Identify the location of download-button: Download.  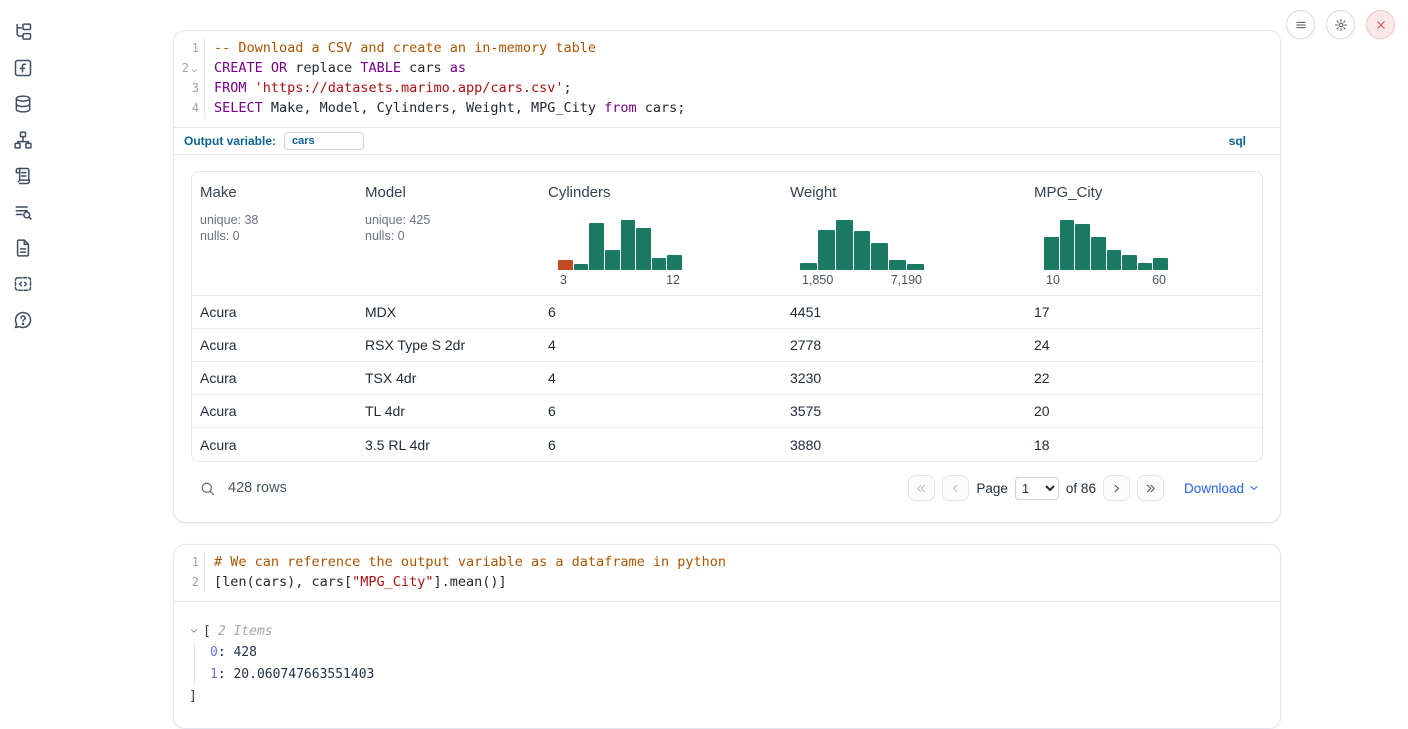
(1222, 488).